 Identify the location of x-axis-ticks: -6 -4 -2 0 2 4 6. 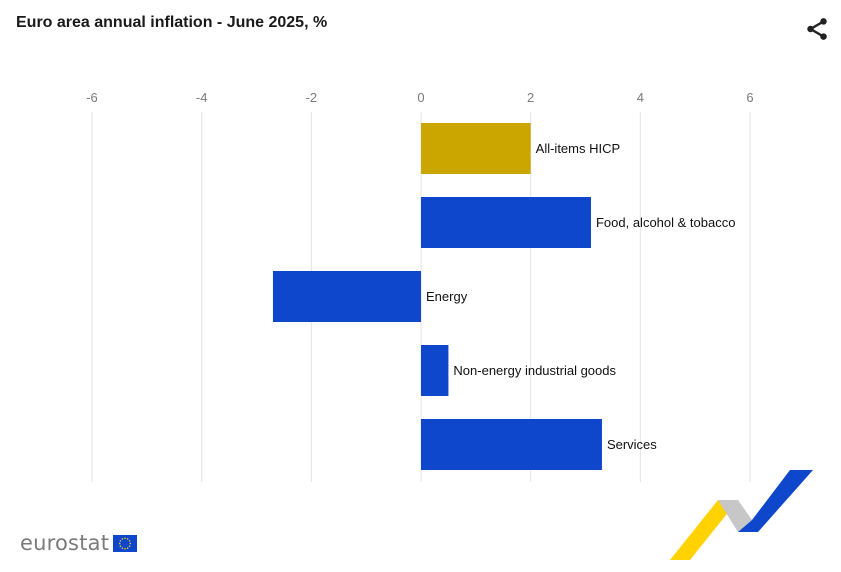
(419, 97).